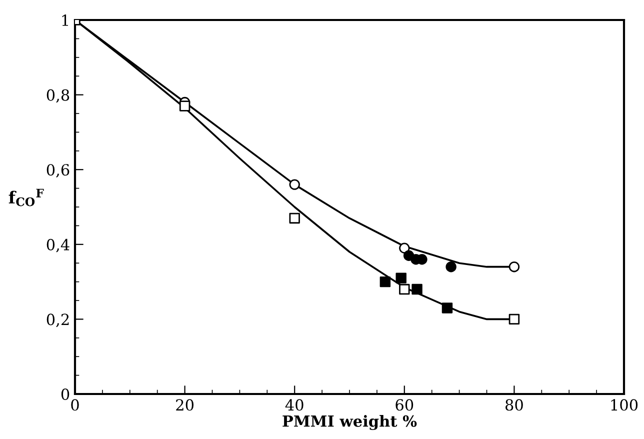 The width and height of the screenshot is (644, 439). Describe the element at coordinates (405, 405) in the screenshot. I see `x-tick-label: 60` at that location.